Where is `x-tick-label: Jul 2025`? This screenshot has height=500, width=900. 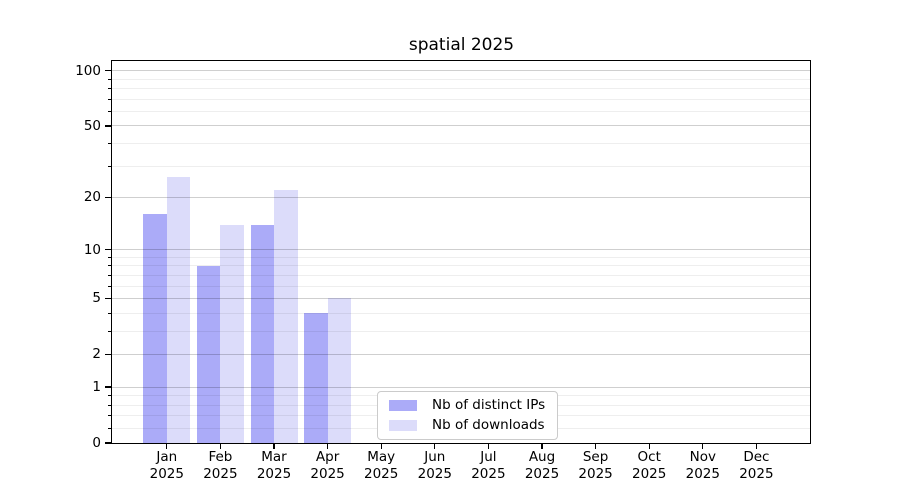 x-tick-label: Jul 2025 is located at coordinates (488, 466).